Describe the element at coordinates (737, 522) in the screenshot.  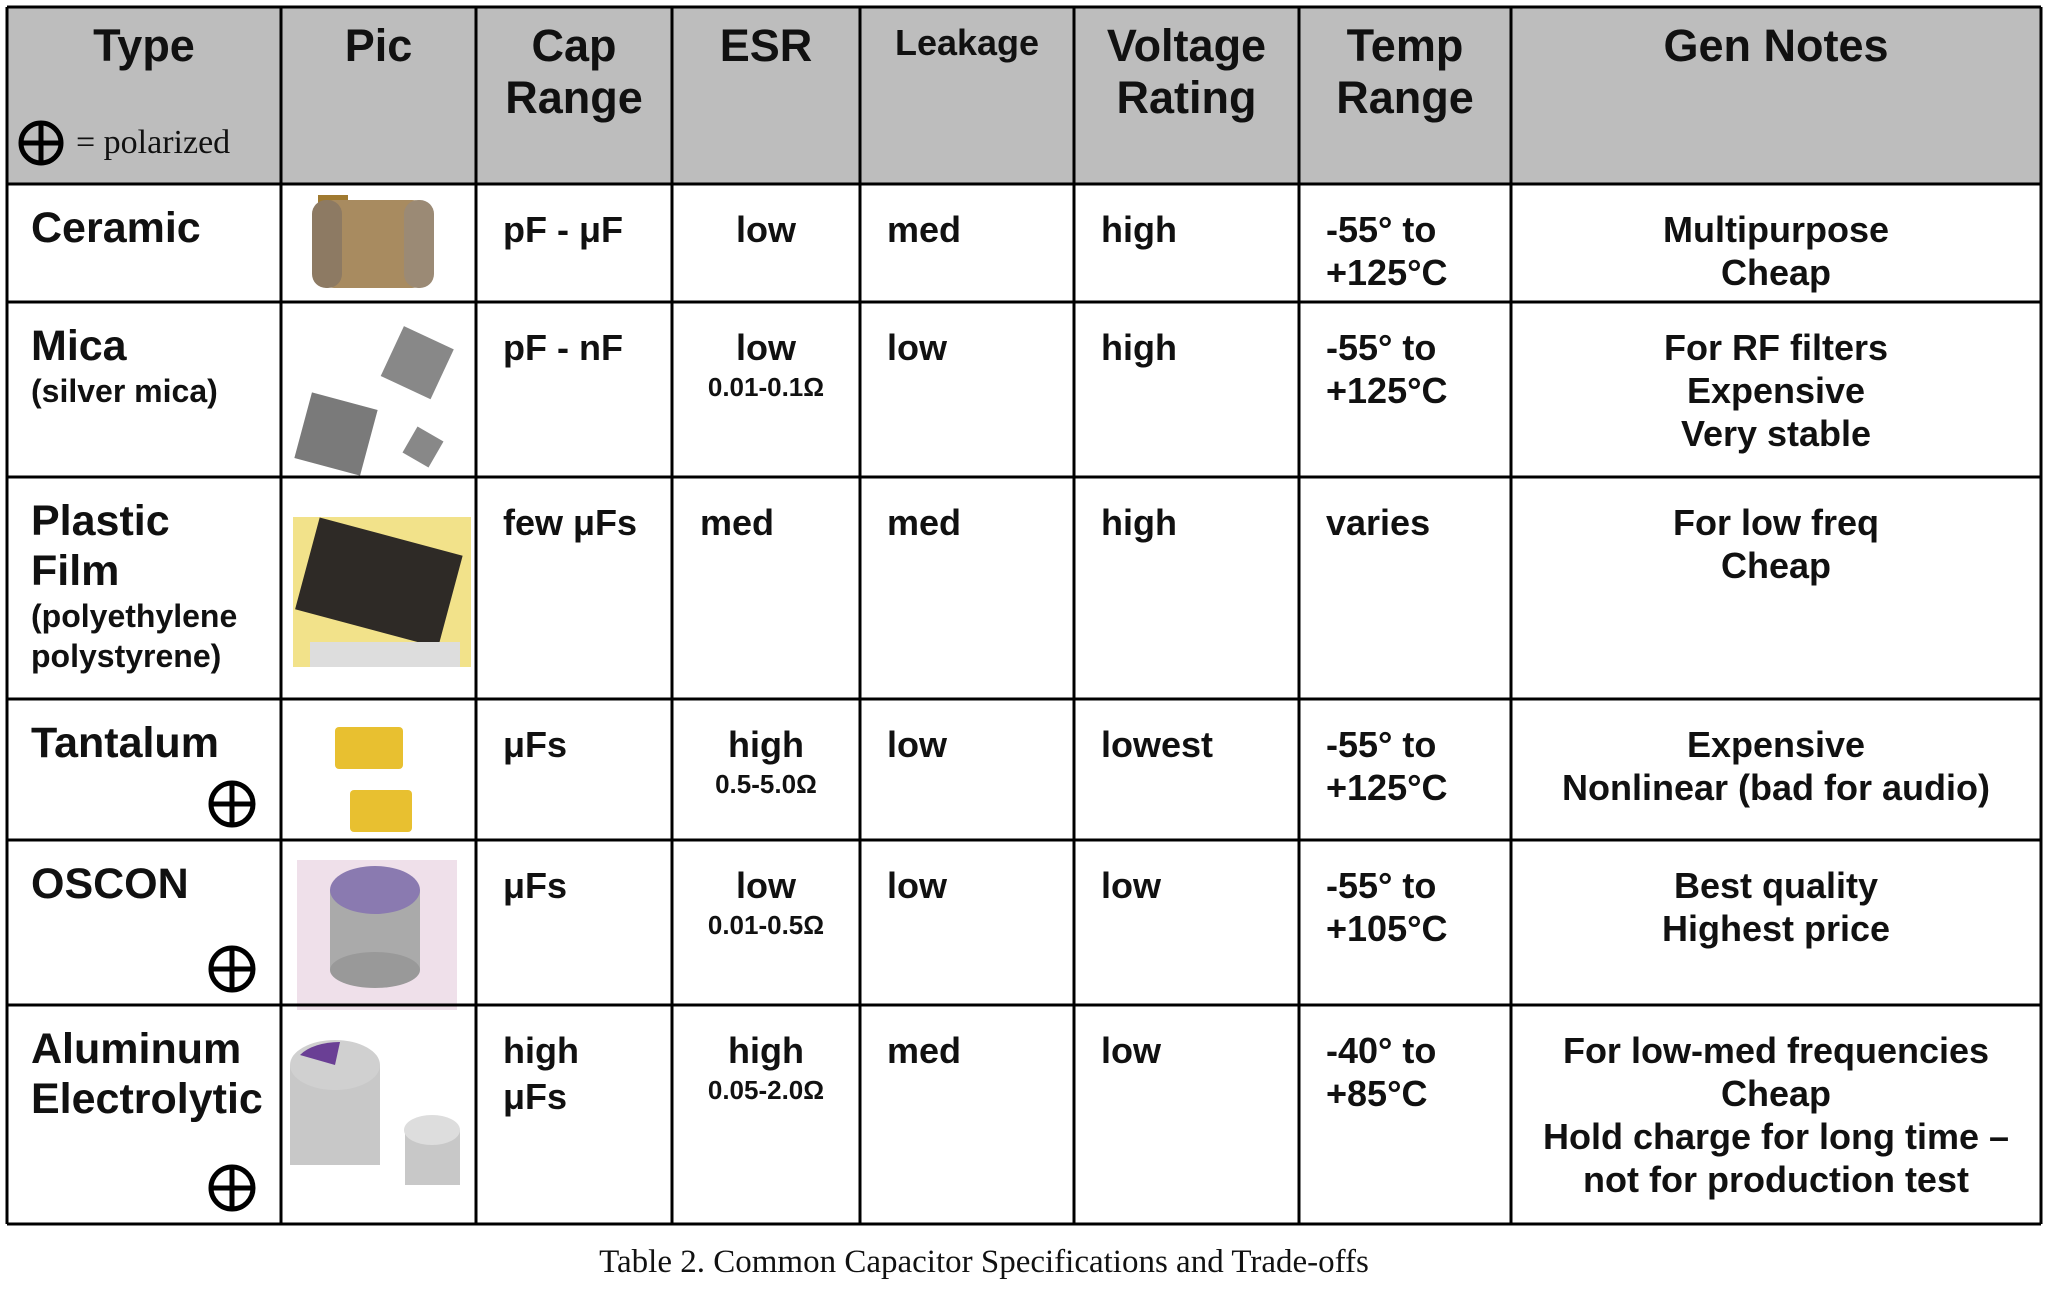
I see `esr: med` at that location.